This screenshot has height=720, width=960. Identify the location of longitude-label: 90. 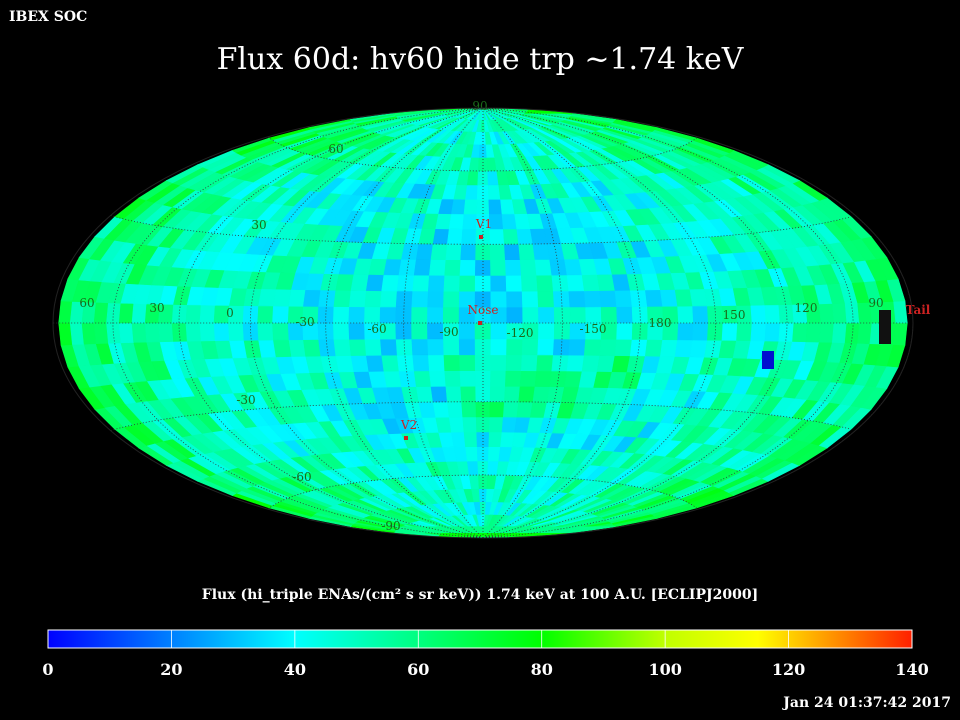
(875, 303).